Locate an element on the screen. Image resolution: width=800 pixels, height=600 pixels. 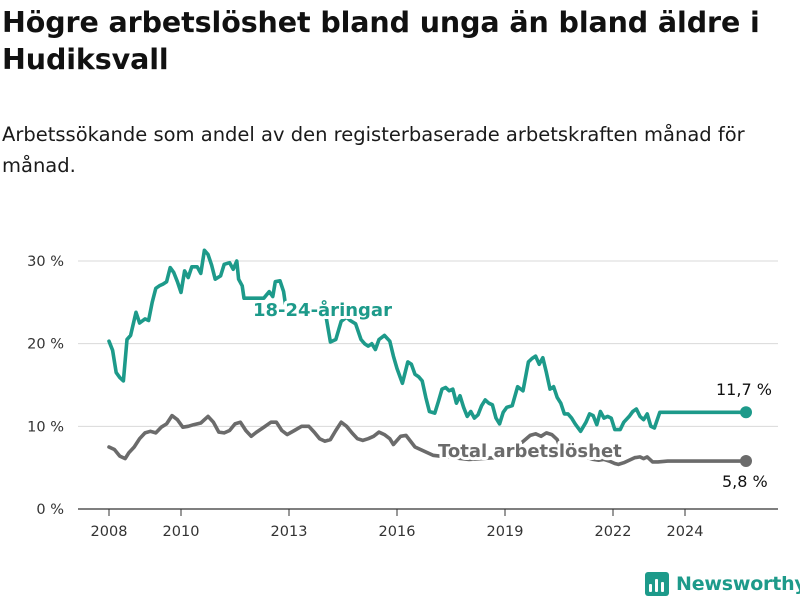
y-tick-label: 10 % is located at coordinates (45, 427).